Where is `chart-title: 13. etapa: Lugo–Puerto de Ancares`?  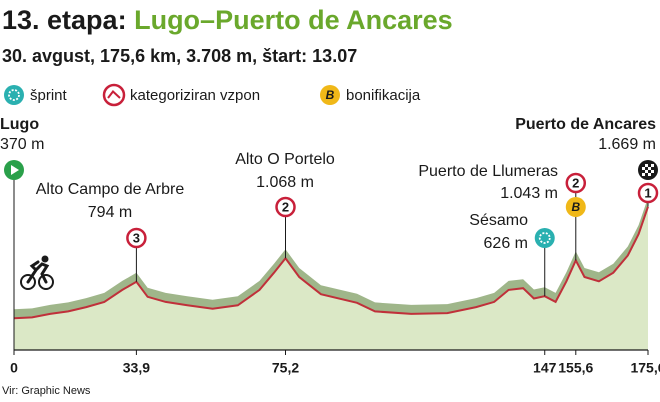 chart-title: 13. etapa: Lugo–Puerto de Ancares is located at coordinates (227, 20).